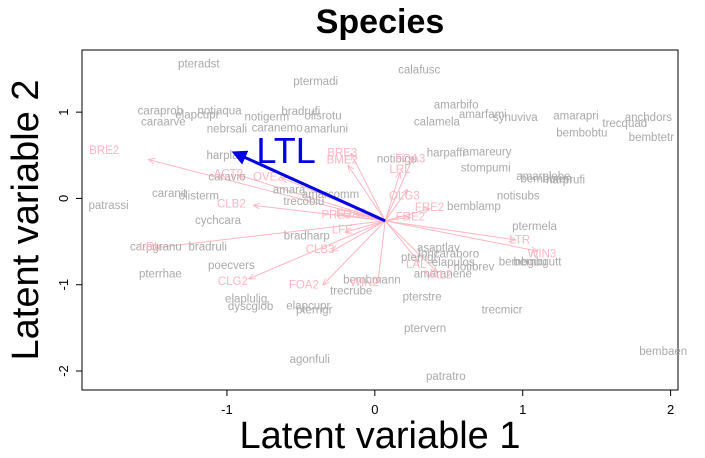 Image resolution: width=705 pixels, height=458 pixels. Describe the element at coordinates (522, 409) in the screenshot. I see `x-tick-label: 1` at that location.